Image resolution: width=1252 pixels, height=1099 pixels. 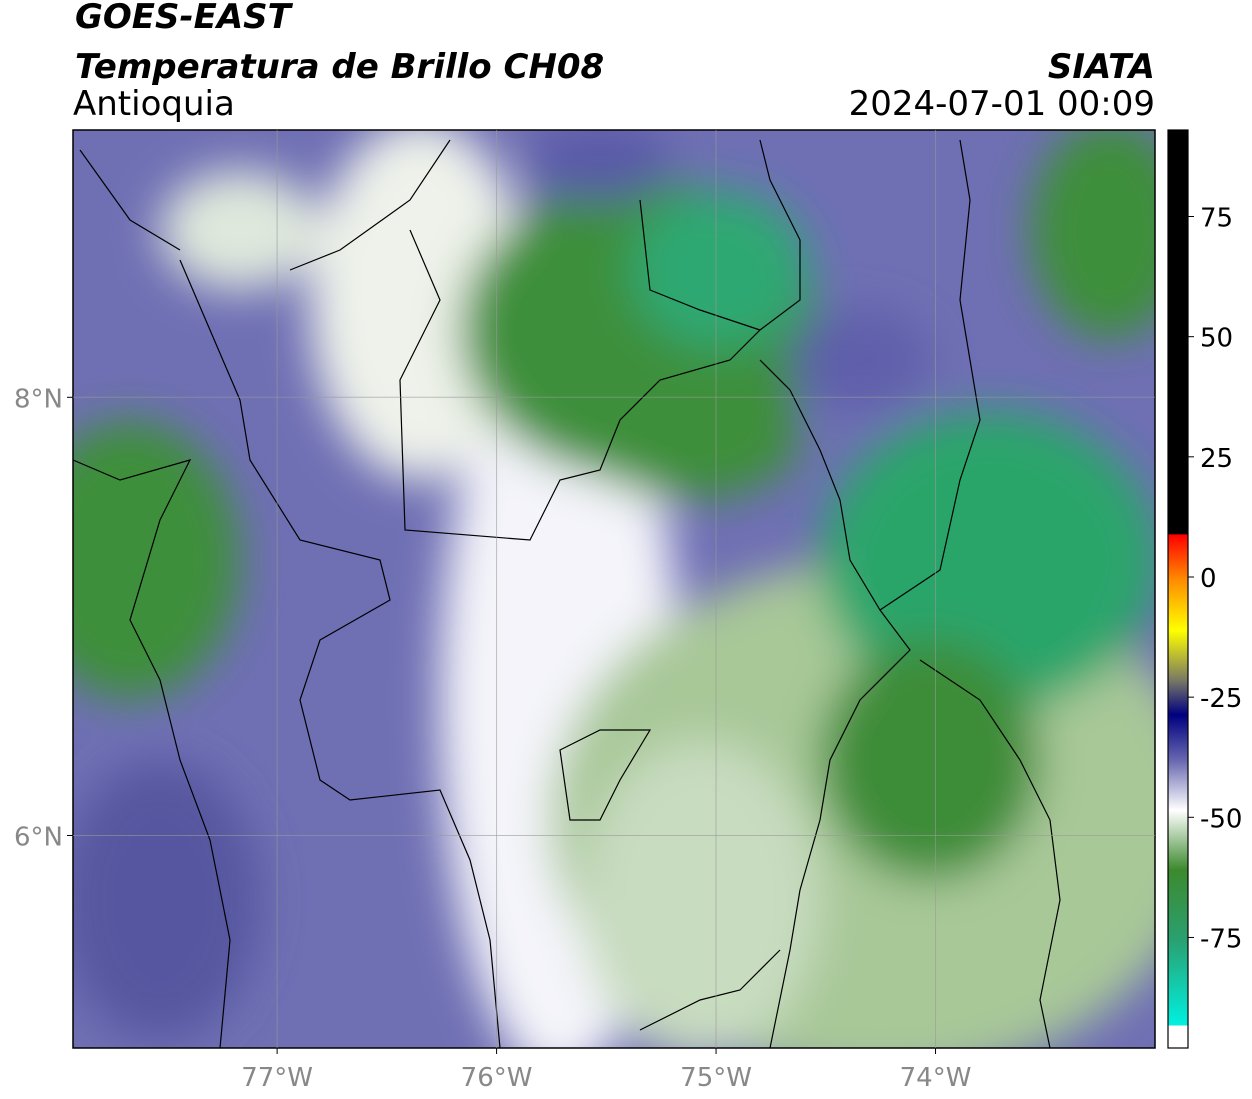 I want to click on x-tick-label: 75°W, so click(x=716, y=1078).